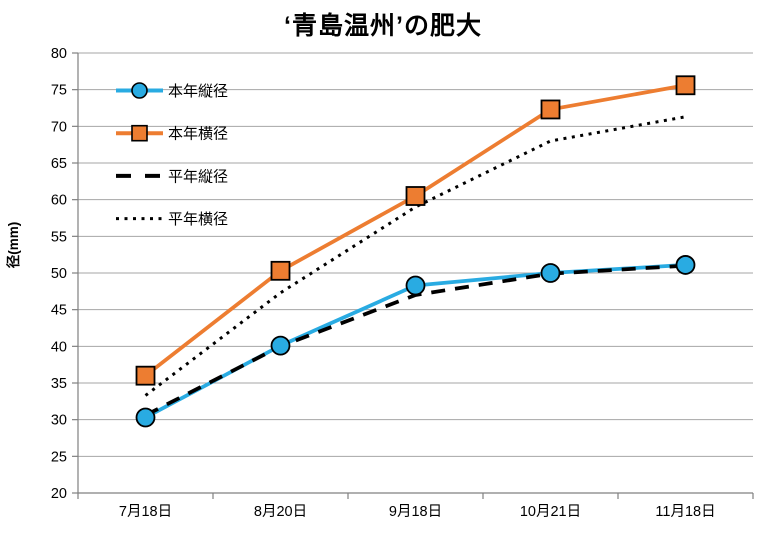 Image resolution: width=766 pixels, height=537 pixels. I want to click on x-tick-label: 10月21日, so click(550, 512).